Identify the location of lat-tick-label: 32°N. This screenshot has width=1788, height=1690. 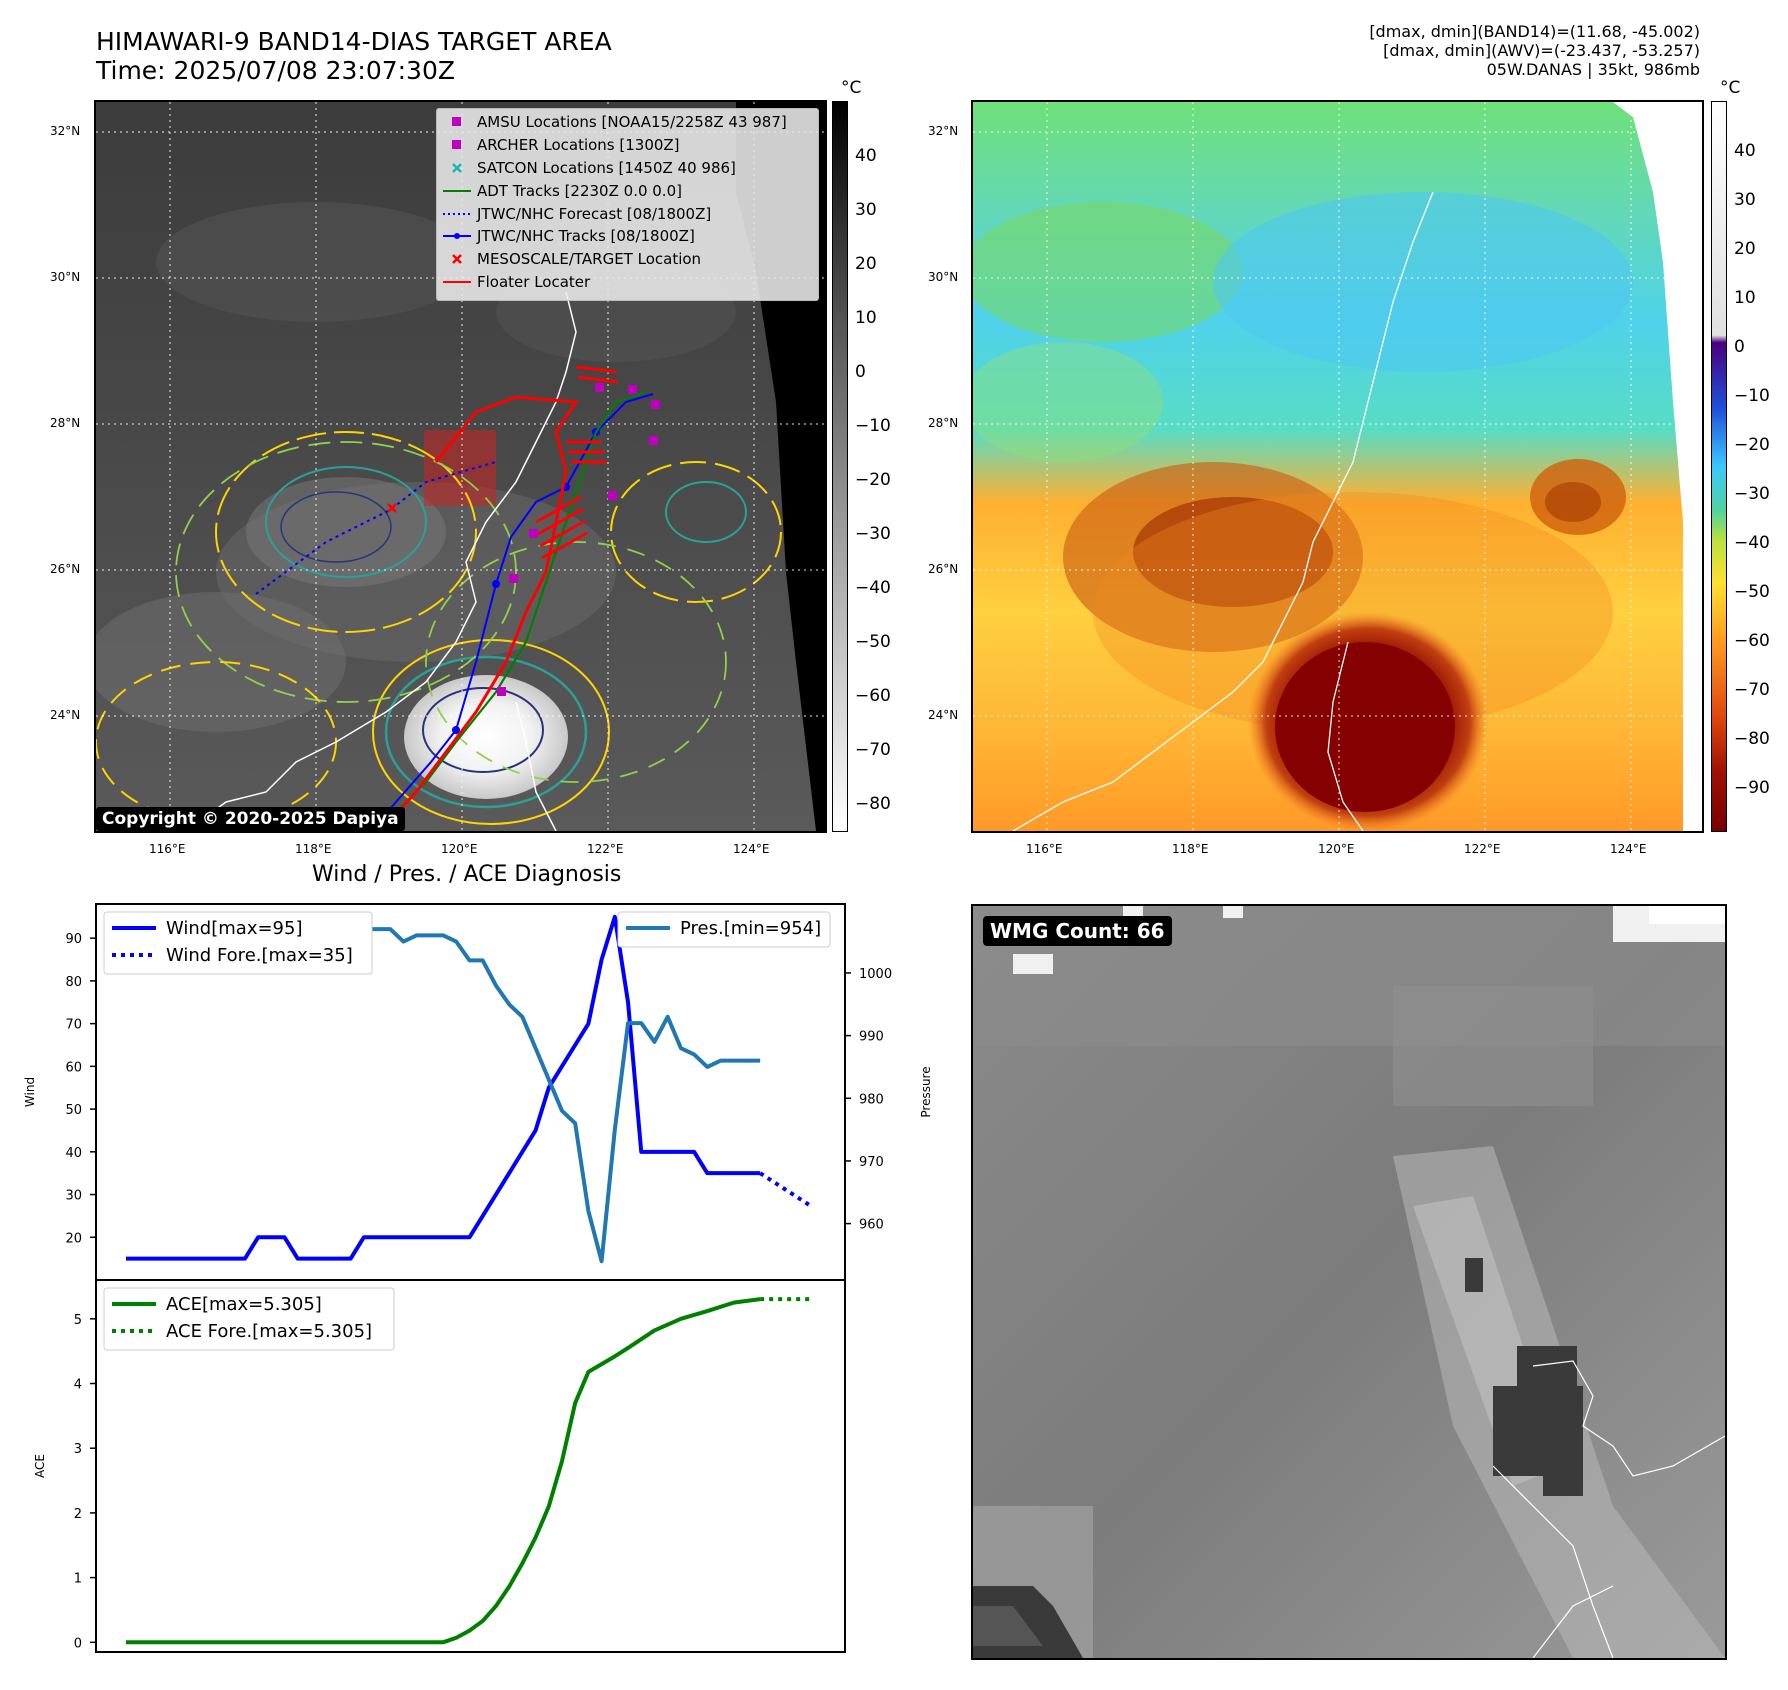
(65, 131).